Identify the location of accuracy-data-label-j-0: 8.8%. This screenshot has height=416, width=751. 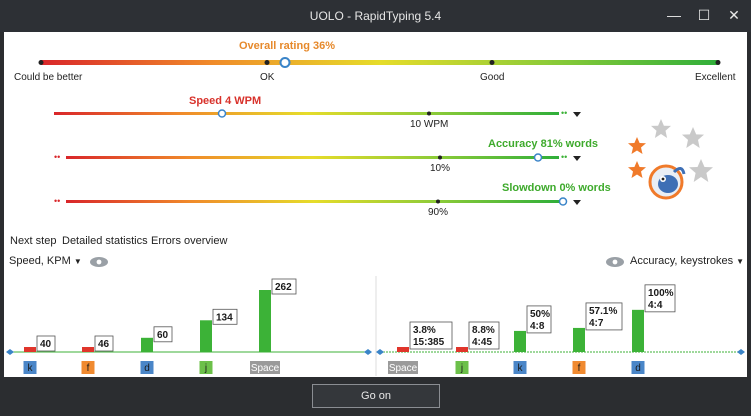
(483, 330).